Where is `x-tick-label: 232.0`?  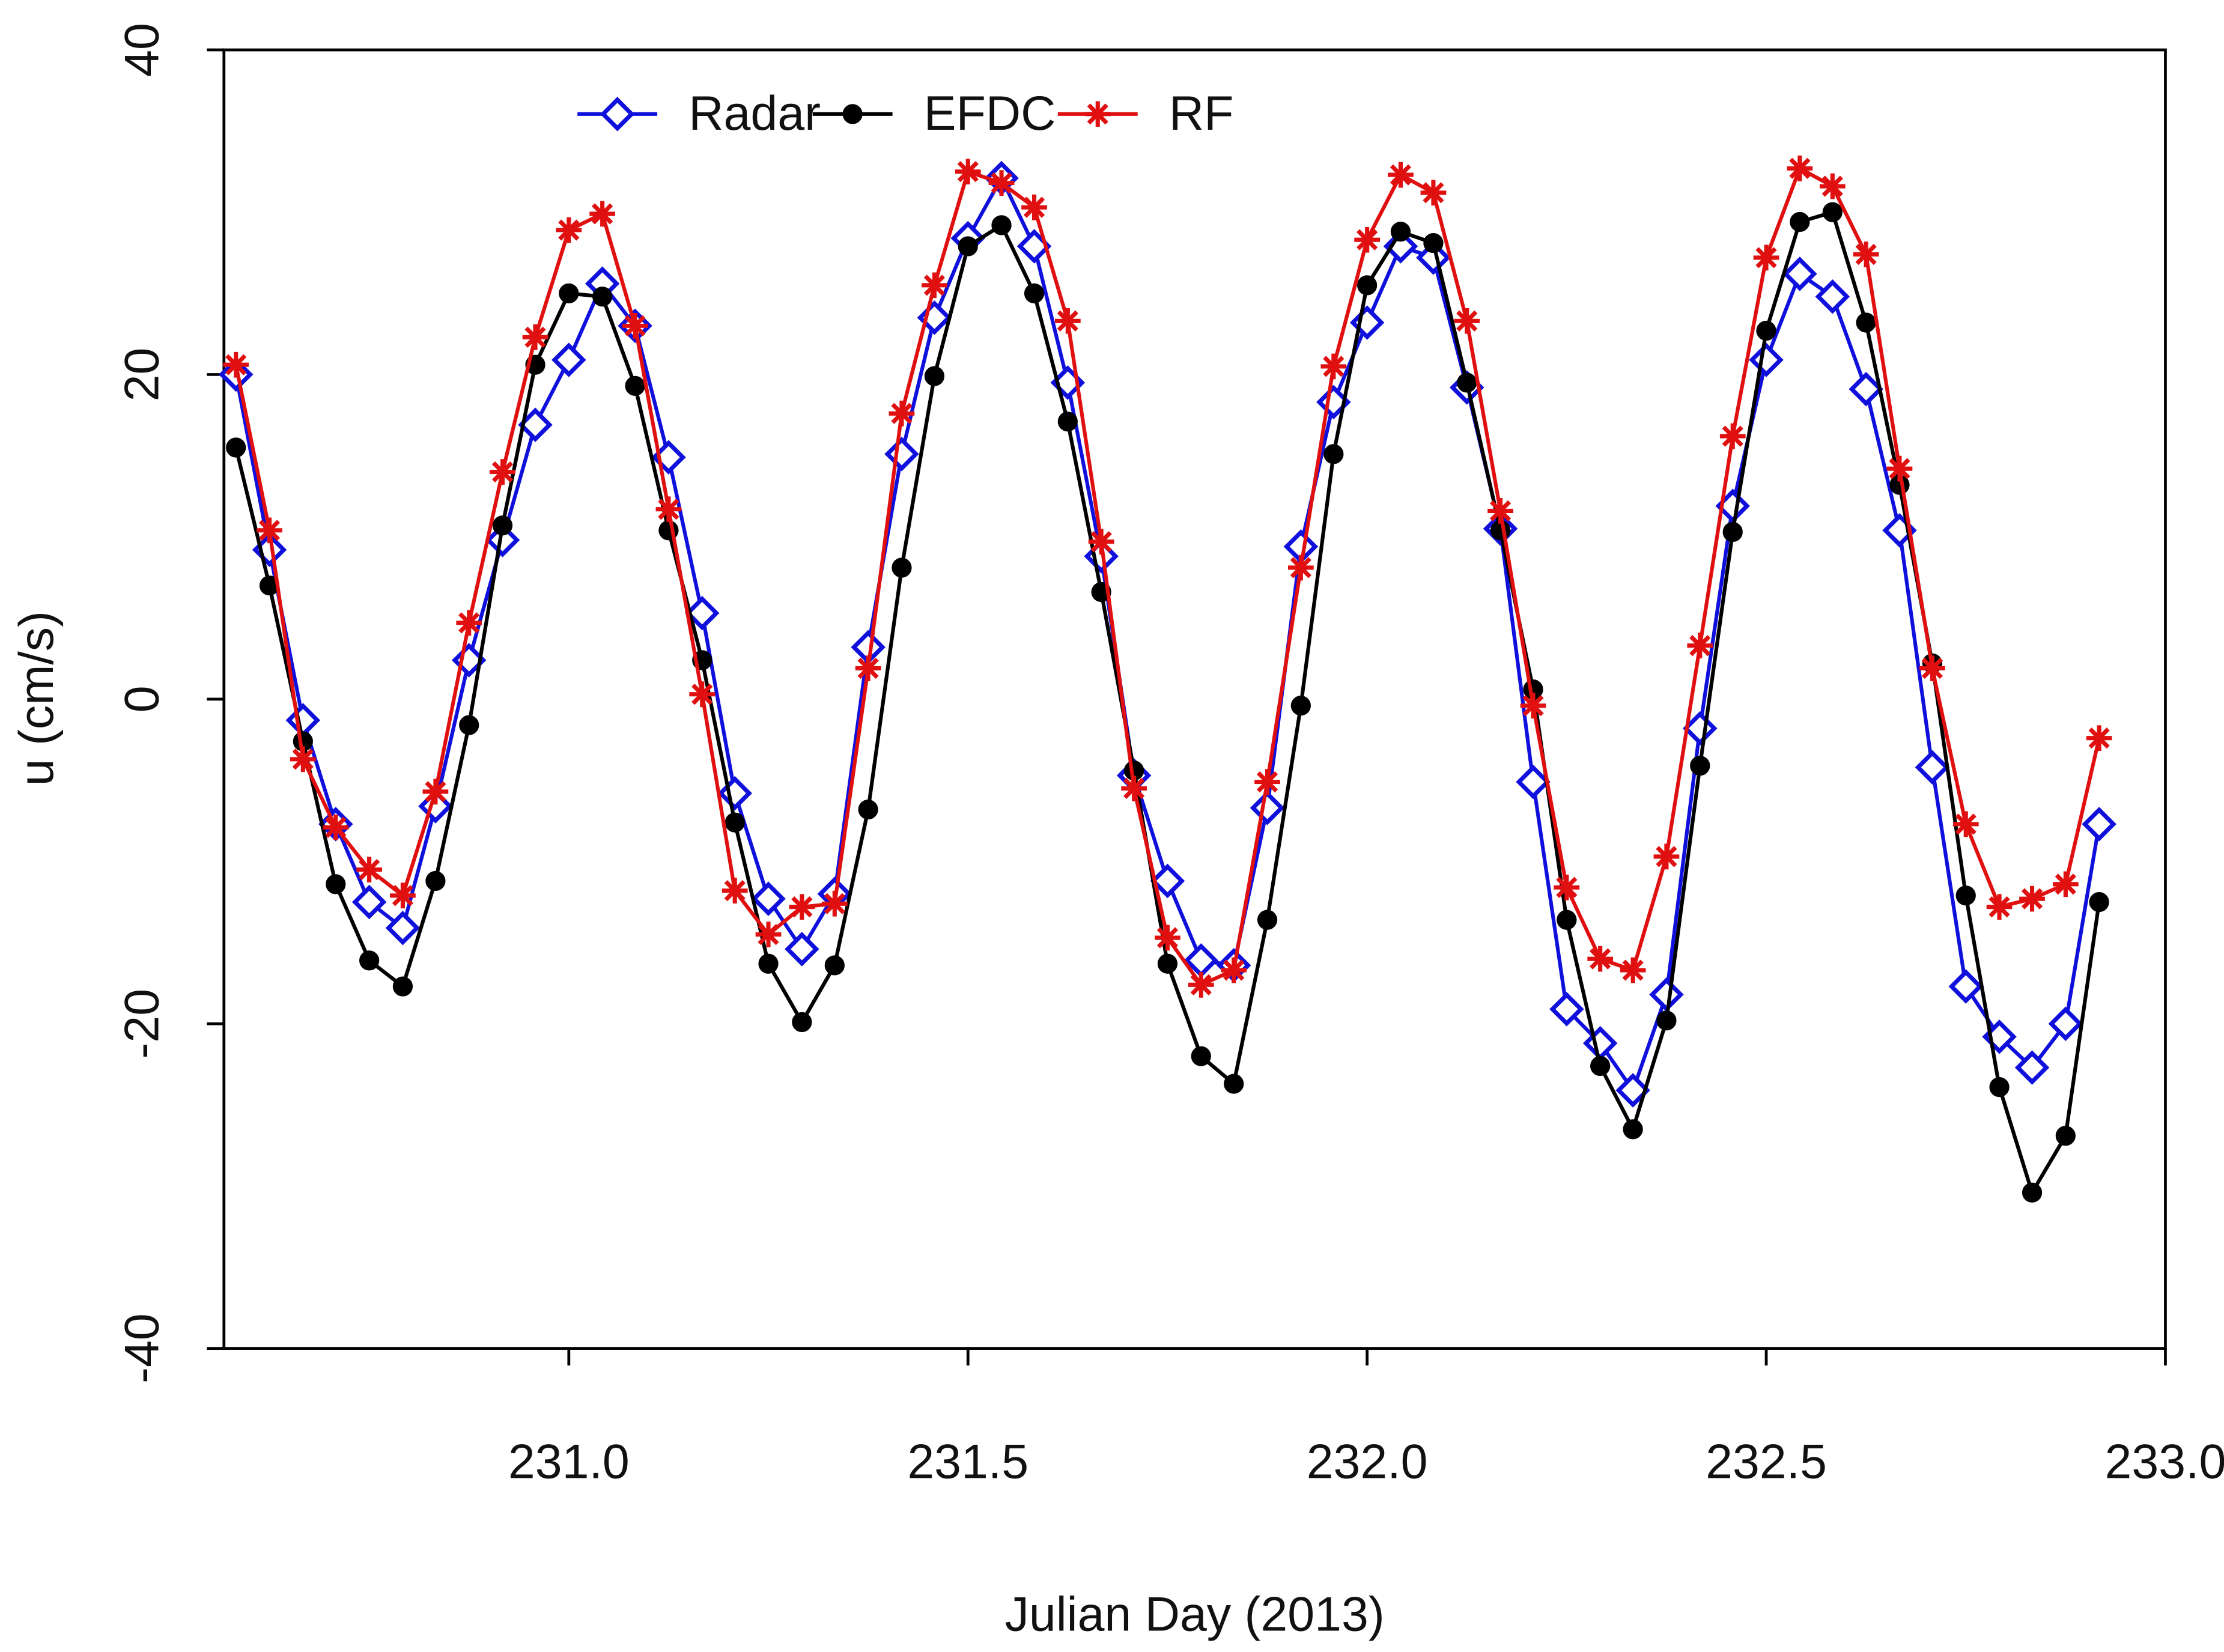
x-tick-label: 232.0 is located at coordinates (1367, 1462).